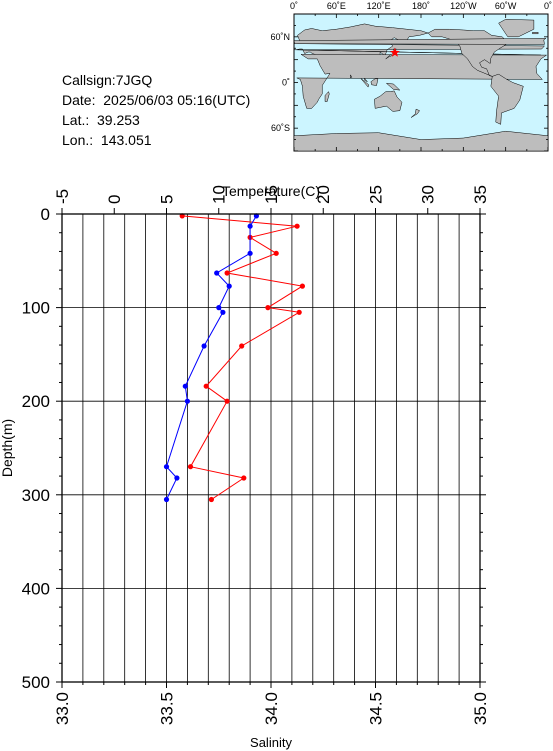  Describe the element at coordinates (243, 357) in the screenshot. I see `temperature-profile-line` at that location.